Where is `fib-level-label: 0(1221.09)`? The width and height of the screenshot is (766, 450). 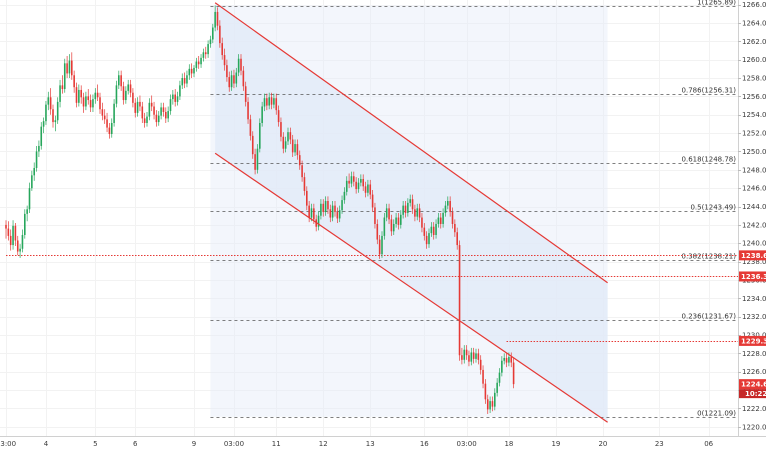 fib-level-label: 0(1221.09) is located at coordinates (716, 414).